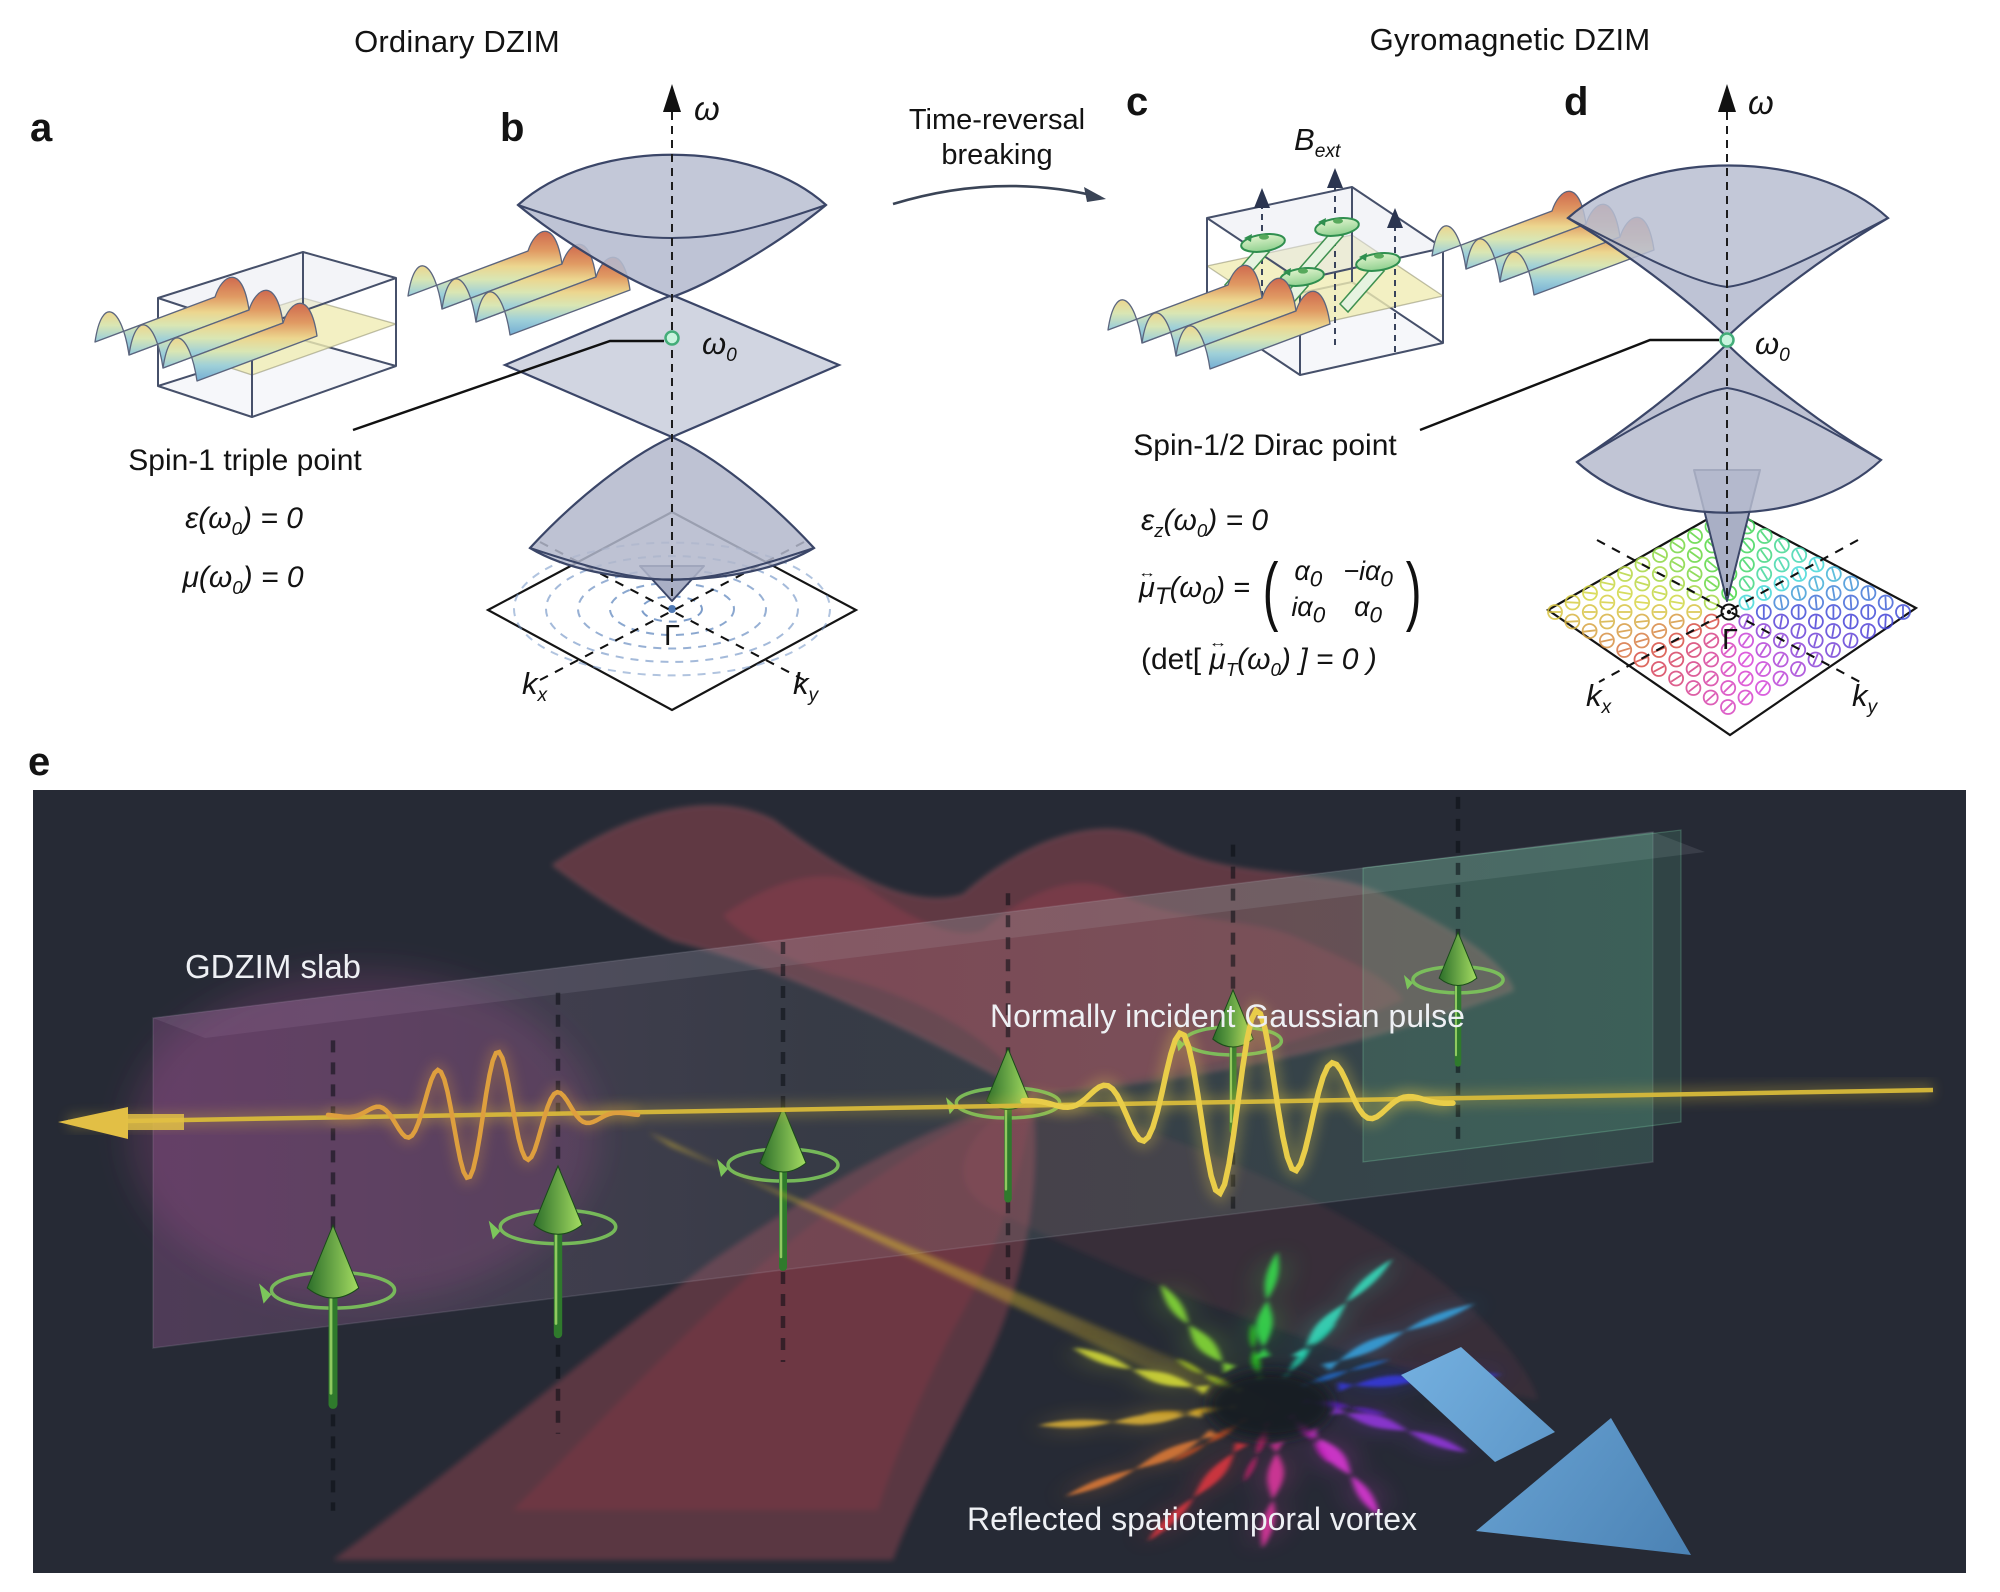  What do you see at coordinates (1546, 1451) in the screenshot?
I see `vortex-direction-arrow` at bounding box center [1546, 1451].